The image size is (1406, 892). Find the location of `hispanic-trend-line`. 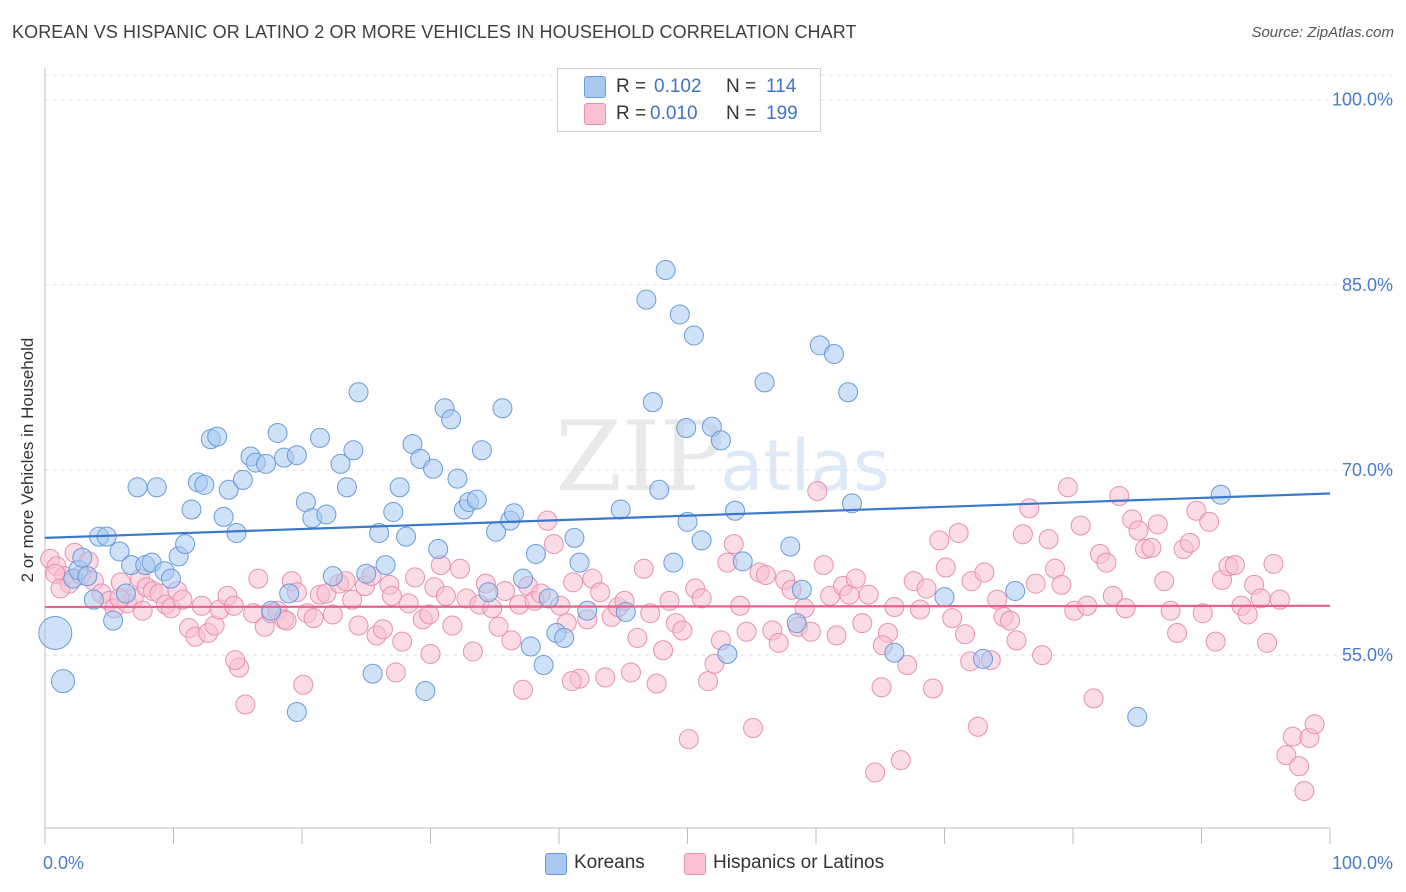

hispanic-trend-line is located at coordinates (687, 606).